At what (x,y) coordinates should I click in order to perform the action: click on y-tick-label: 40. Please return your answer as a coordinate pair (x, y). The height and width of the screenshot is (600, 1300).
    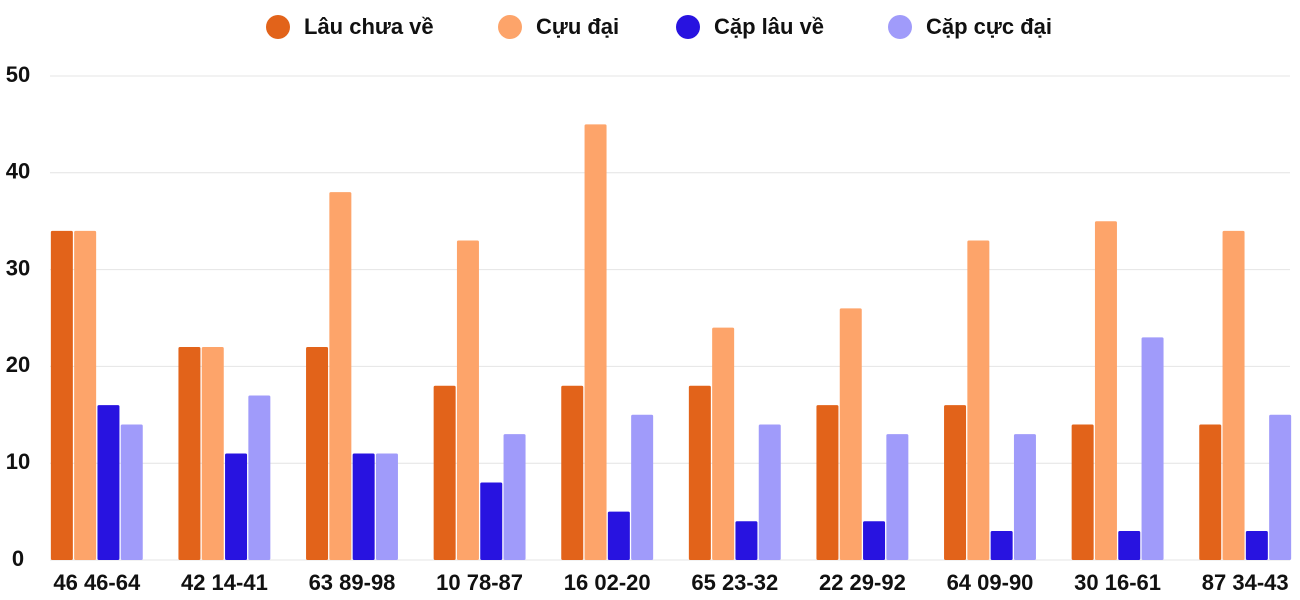
    Looking at the image, I should click on (18, 171).